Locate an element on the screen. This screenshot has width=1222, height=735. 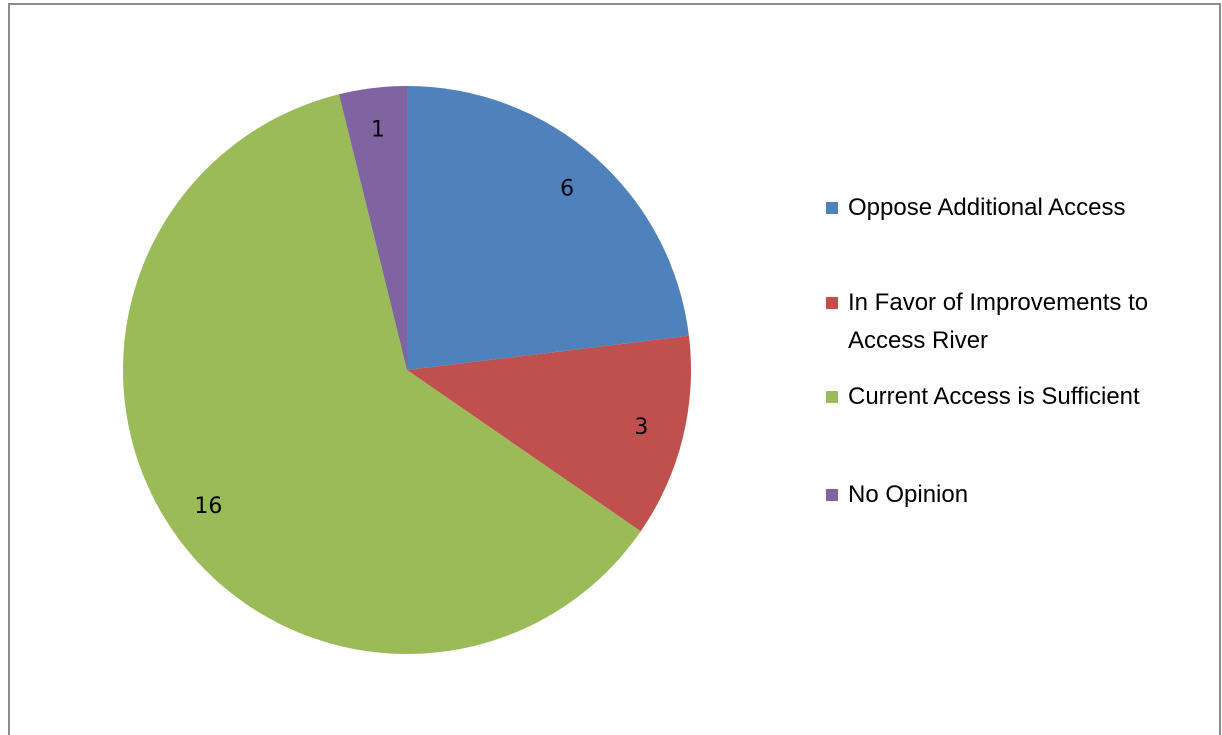
data-label: 6 is located at coordinates (567, 188).